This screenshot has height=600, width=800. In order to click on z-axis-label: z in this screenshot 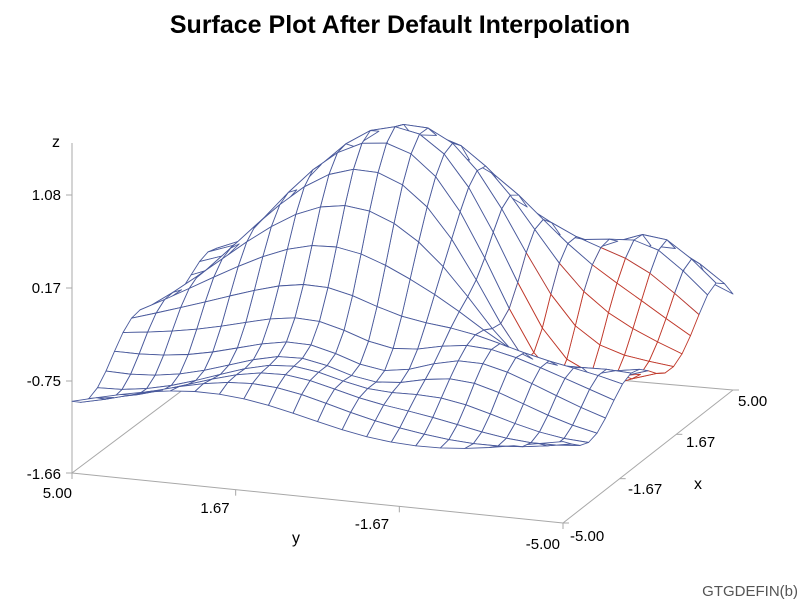, I will do `click(56, 142)`.